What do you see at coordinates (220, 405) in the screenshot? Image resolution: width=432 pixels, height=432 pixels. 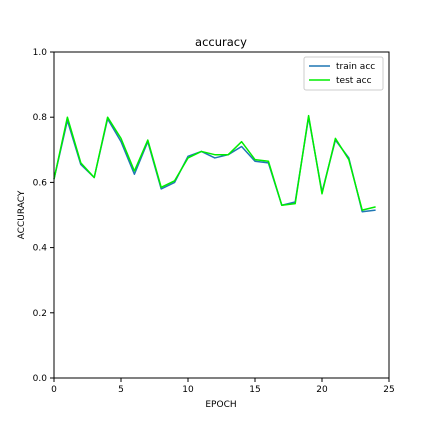 I see `x-axis-label: EPOCH` at bounding box center [220, 405].